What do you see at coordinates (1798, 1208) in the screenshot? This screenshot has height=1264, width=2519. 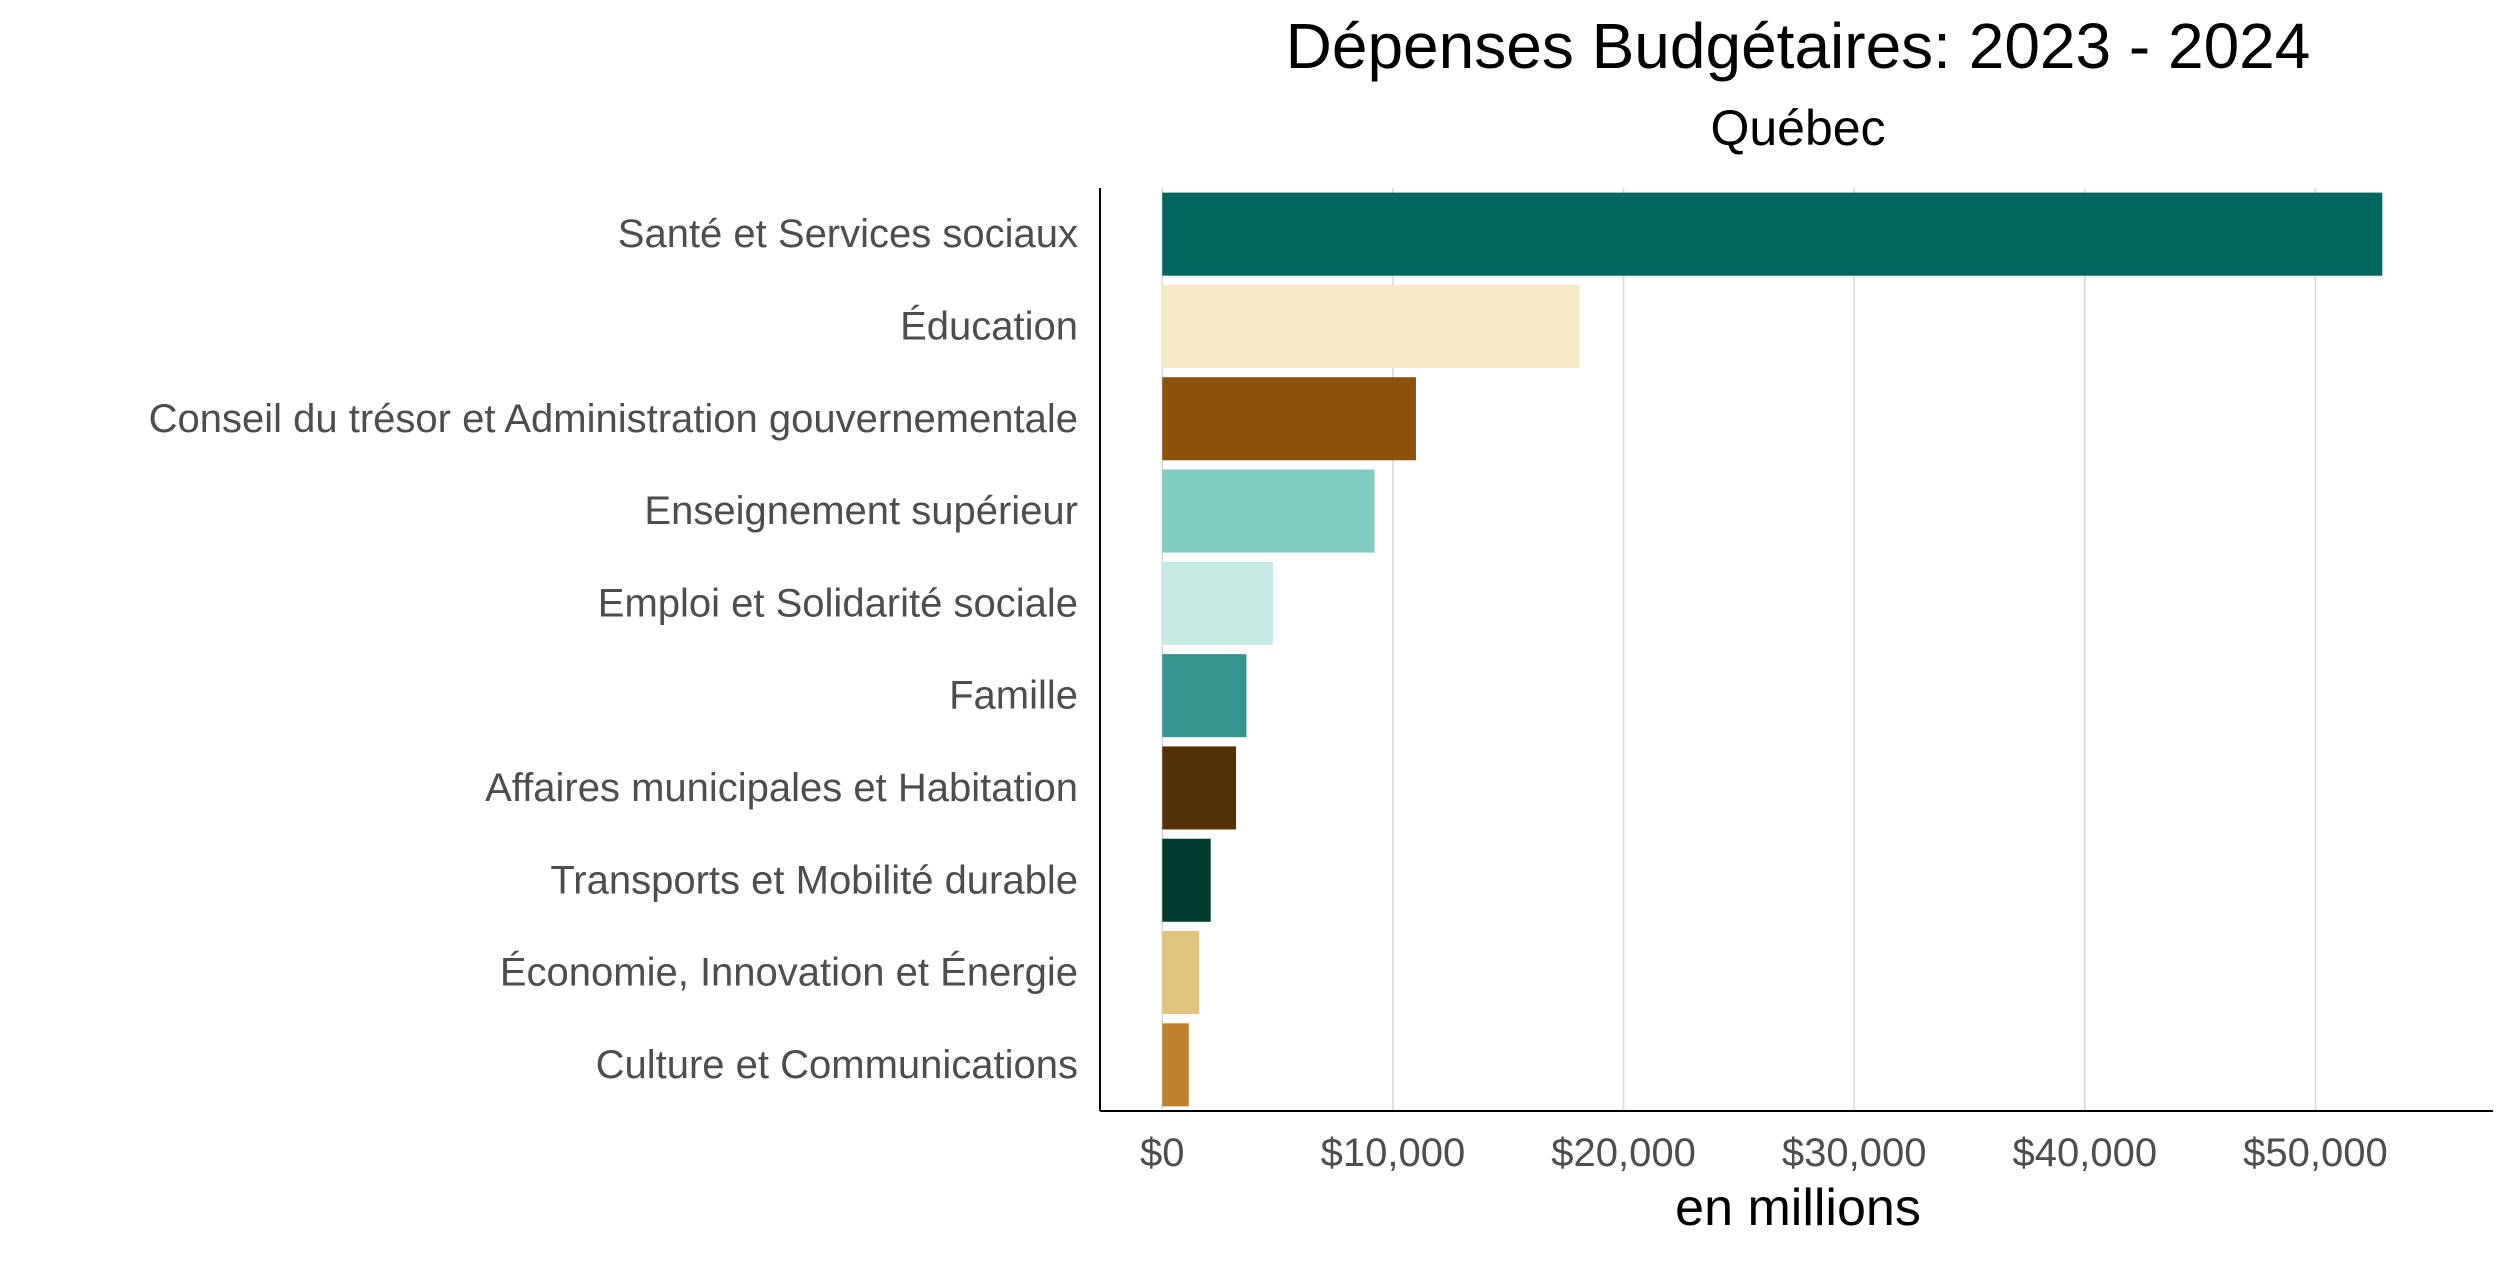 I see `x-axis-title: en millions` at bounding box center [1798, 1208].